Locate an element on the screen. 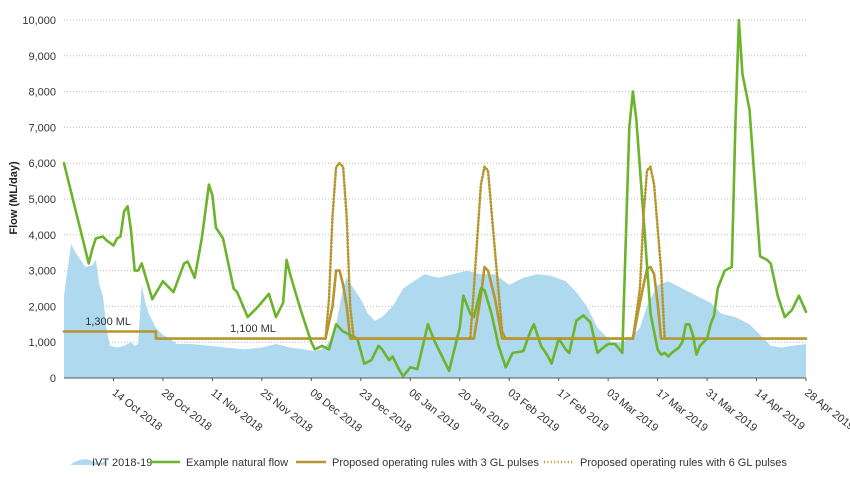 The height and width of the screenshot is (478, 850). x-tick-label: 06 Jan 2019 is located at coordinates (433, 410).